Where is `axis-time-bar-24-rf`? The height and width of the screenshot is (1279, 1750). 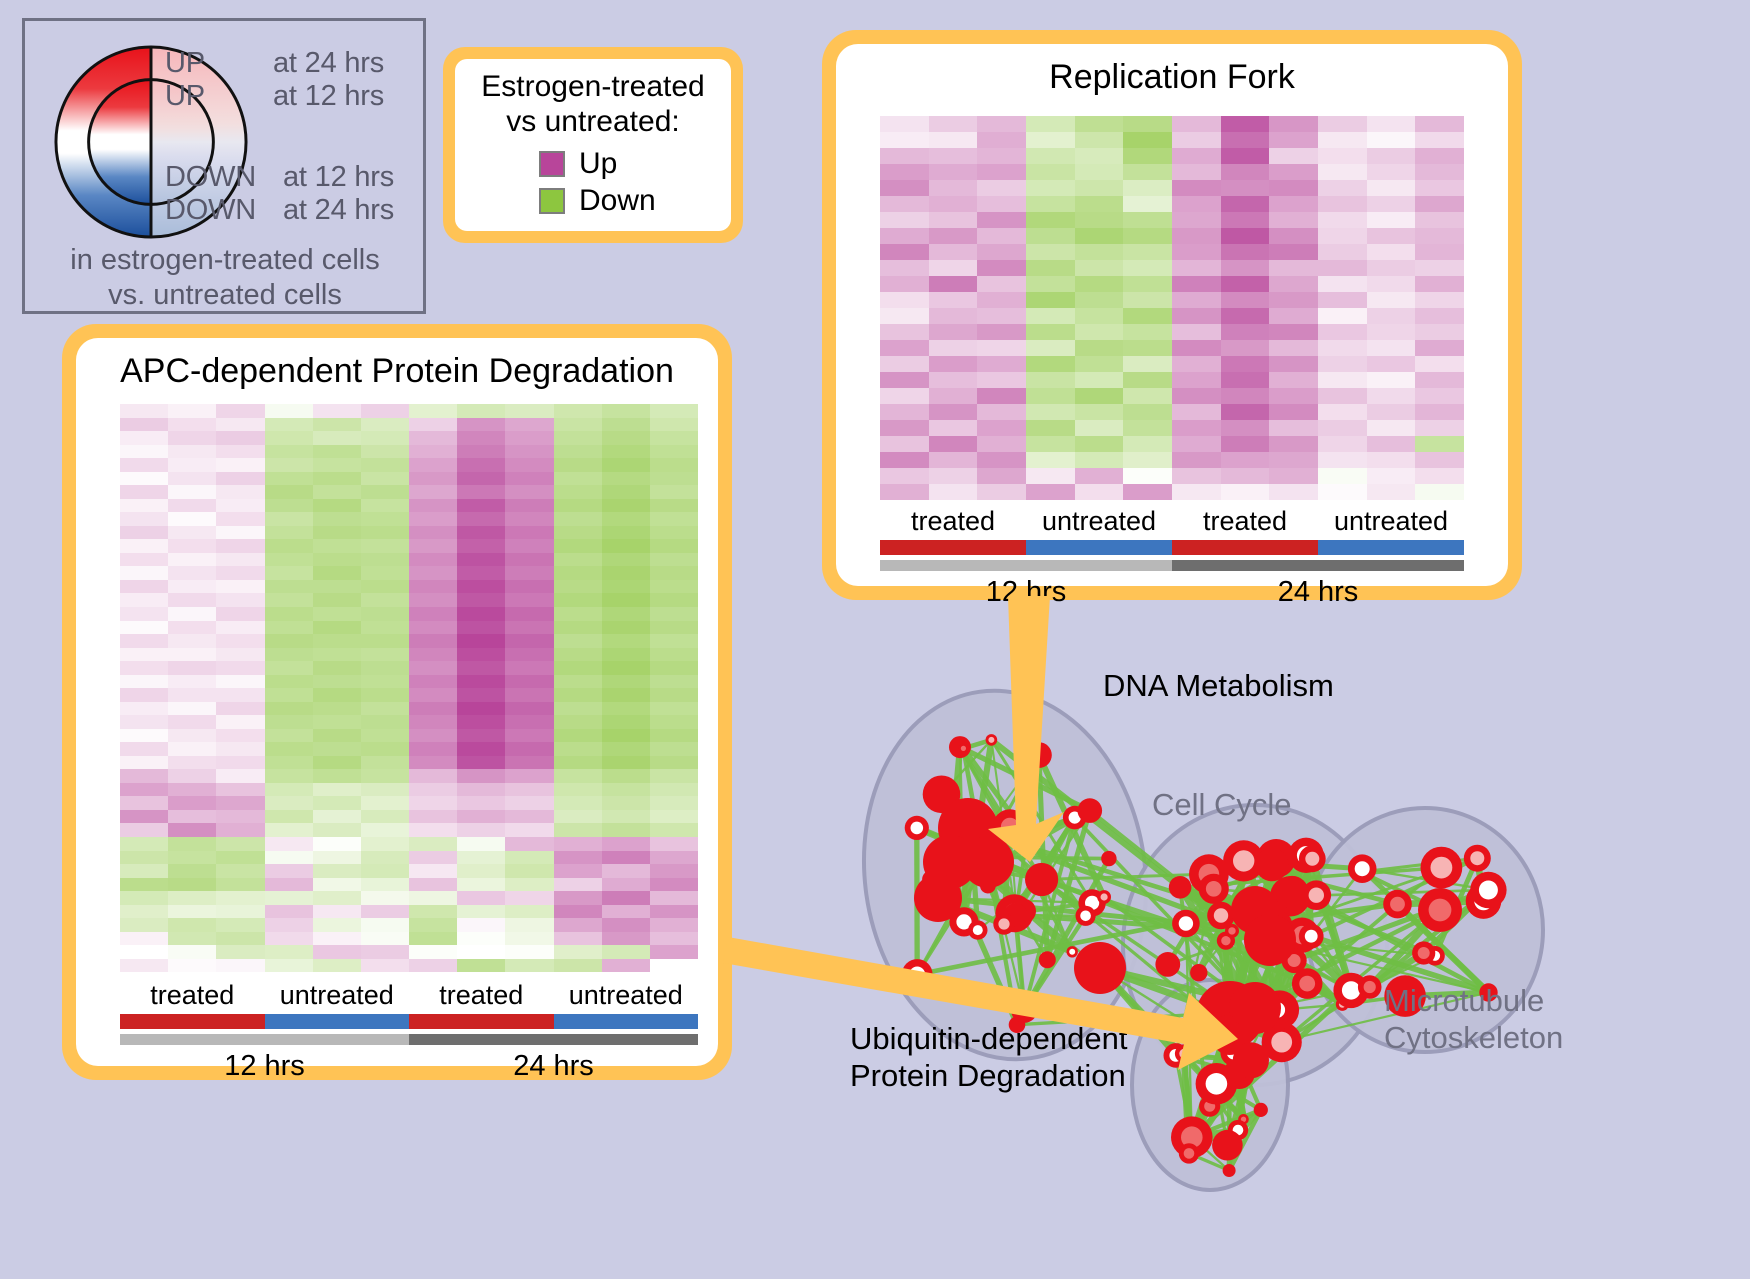
axis-time-bar-24-rf is located at coordinates (1318, 565).